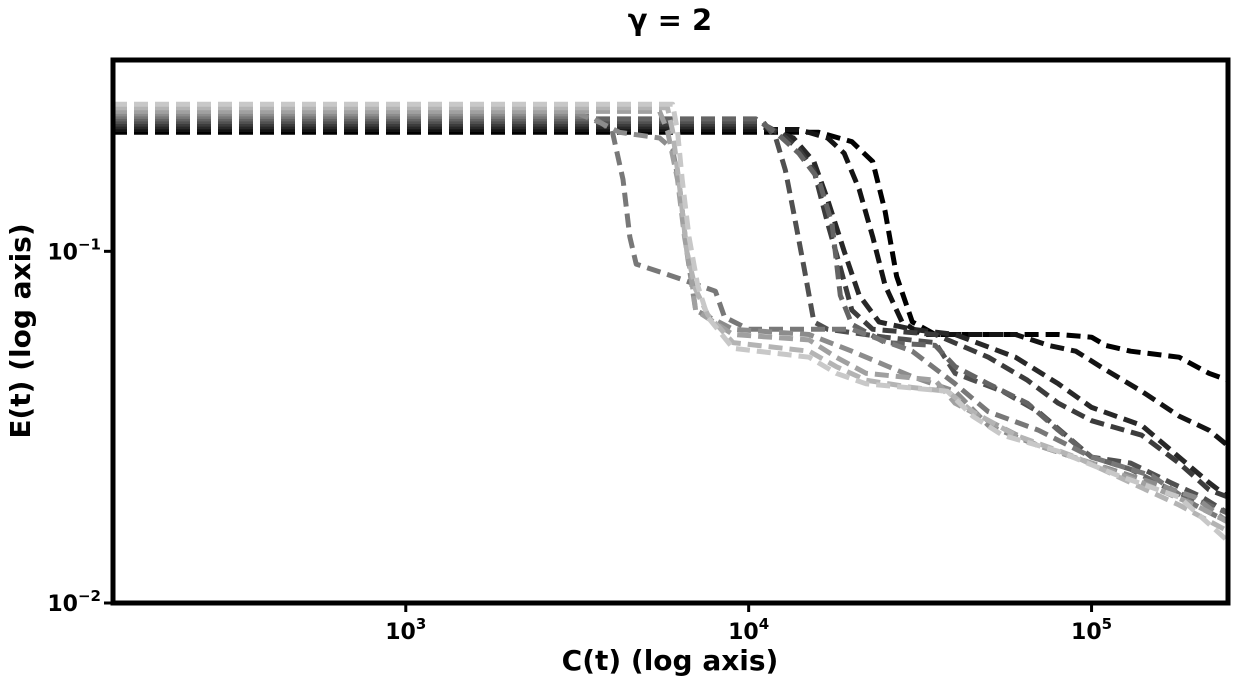 The image size is (1246, 683). What do you see at coordinates (748, 630) in the screenshot?
I see `x-tick-label: 104` at bounding box center [748, 630].